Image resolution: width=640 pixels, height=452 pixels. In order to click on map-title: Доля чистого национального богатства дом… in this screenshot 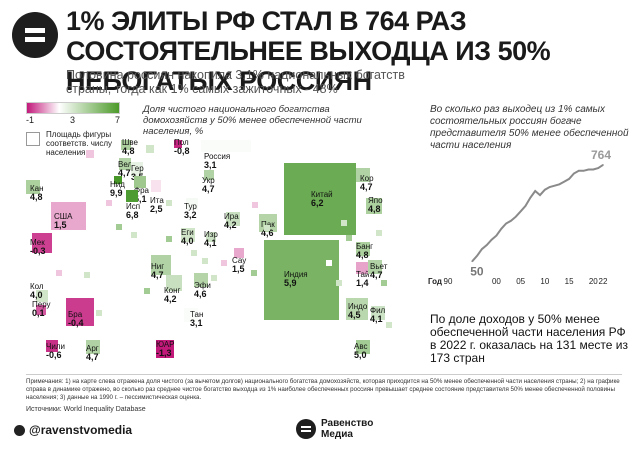, I will do `click(252, 120)`.